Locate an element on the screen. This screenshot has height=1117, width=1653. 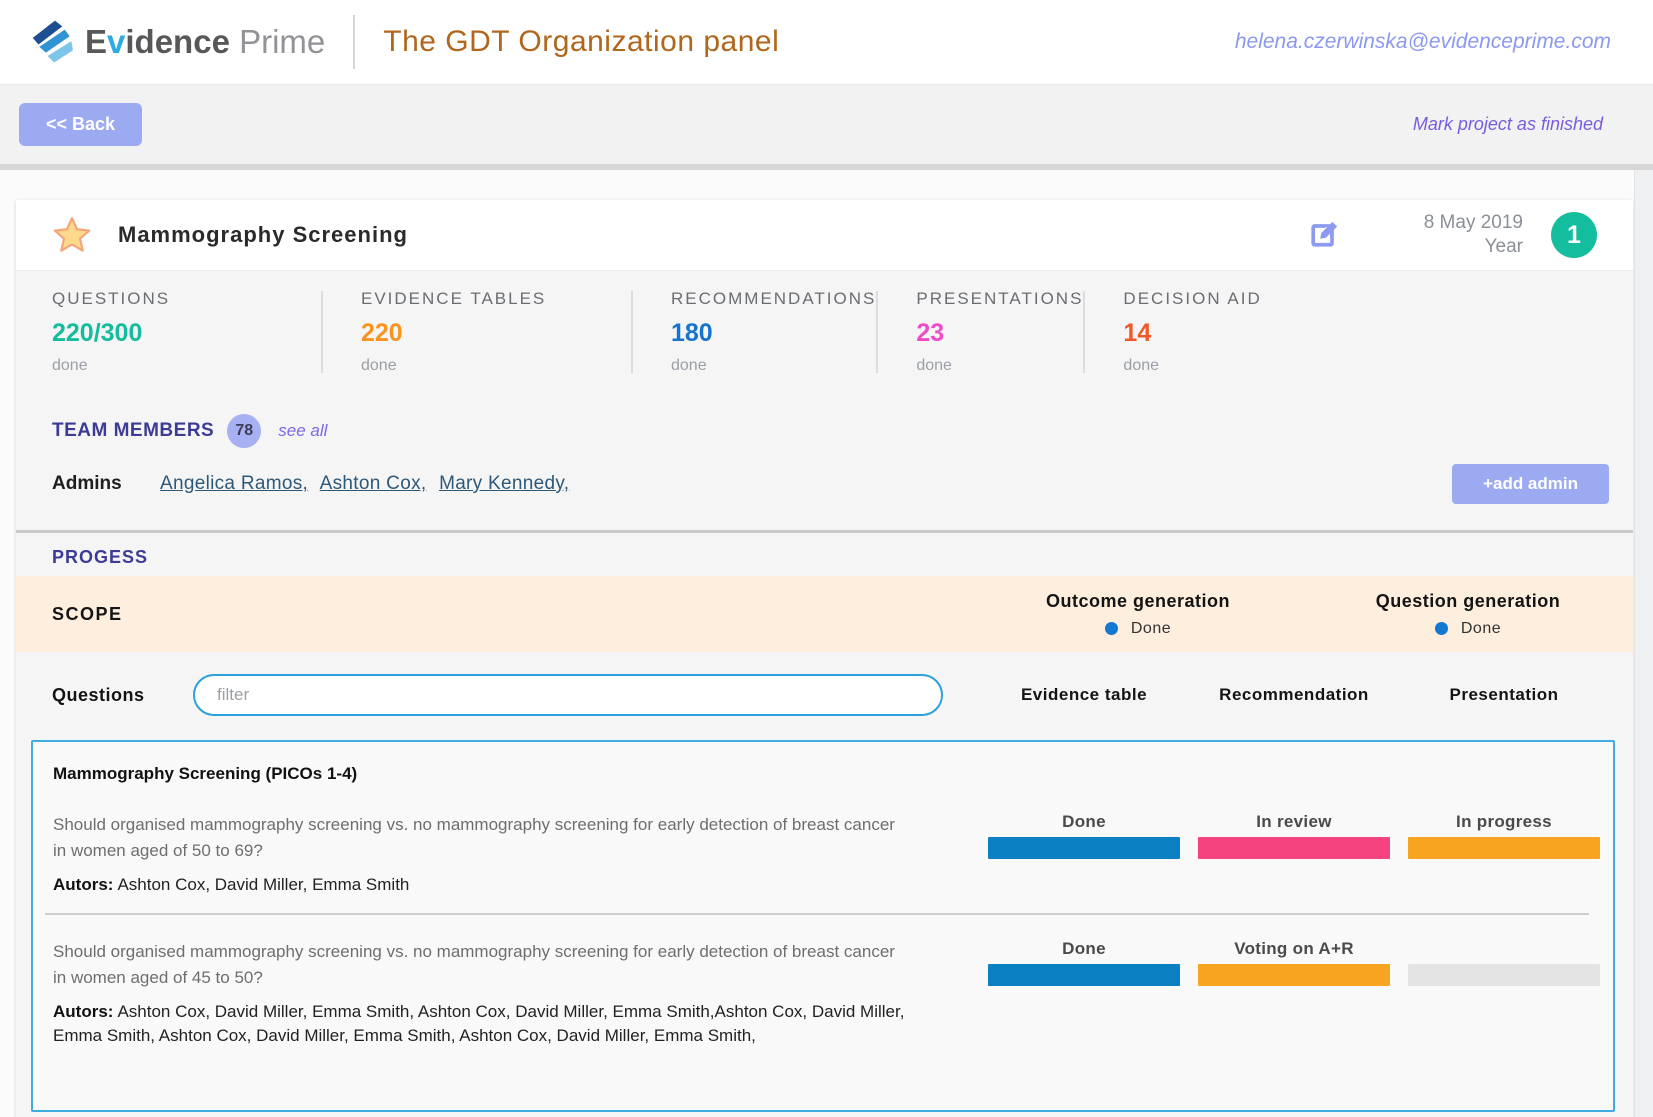
question-statuses: Done Voting on A+R is located at coordinates (1294, 962).